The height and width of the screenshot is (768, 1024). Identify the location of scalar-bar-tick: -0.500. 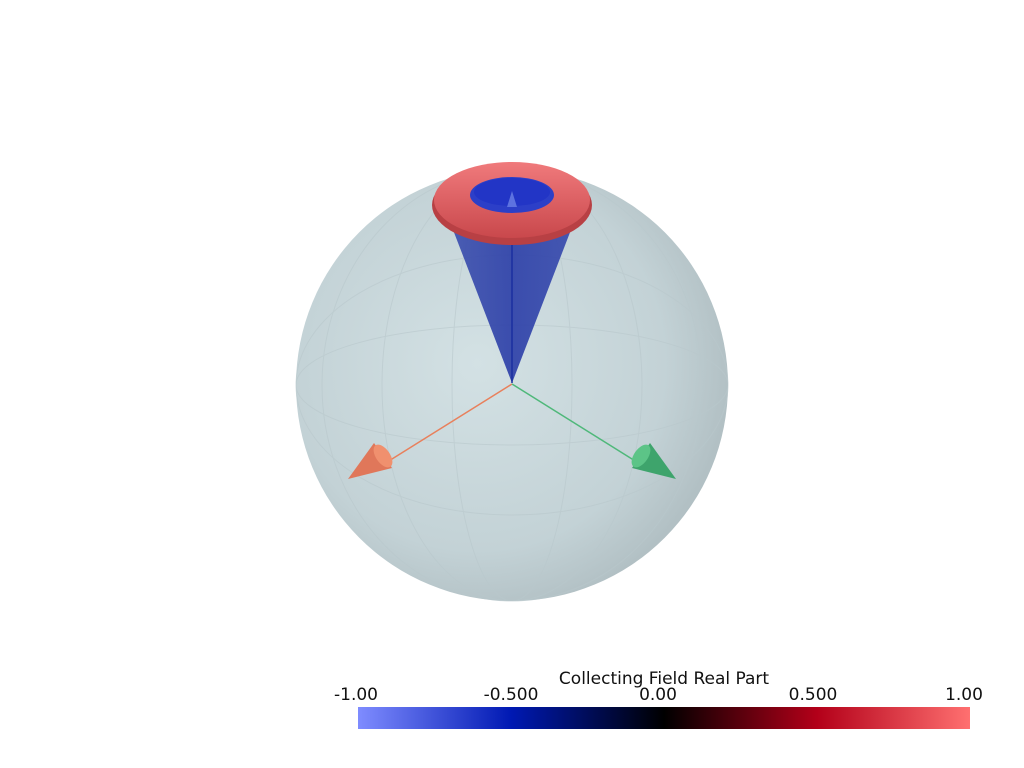
(511, 695).